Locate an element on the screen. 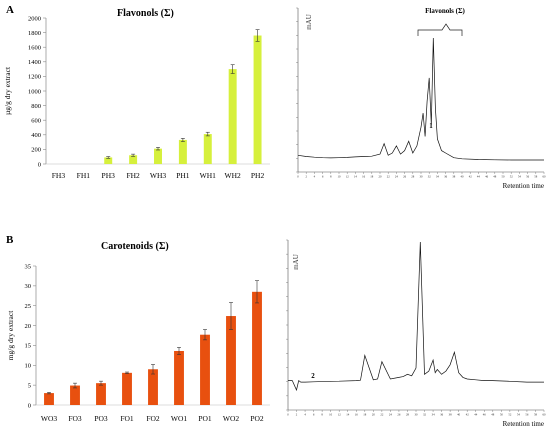 This screenshot has width=550, height=437. carotenoids-chromatogram-x-tick-label: 14 is located at coordinates (348, 415).